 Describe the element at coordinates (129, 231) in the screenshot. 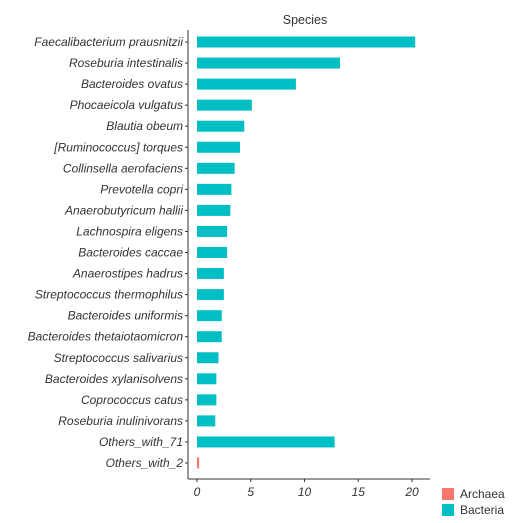

I see `category-label: Lachnospira eligens` at that location.